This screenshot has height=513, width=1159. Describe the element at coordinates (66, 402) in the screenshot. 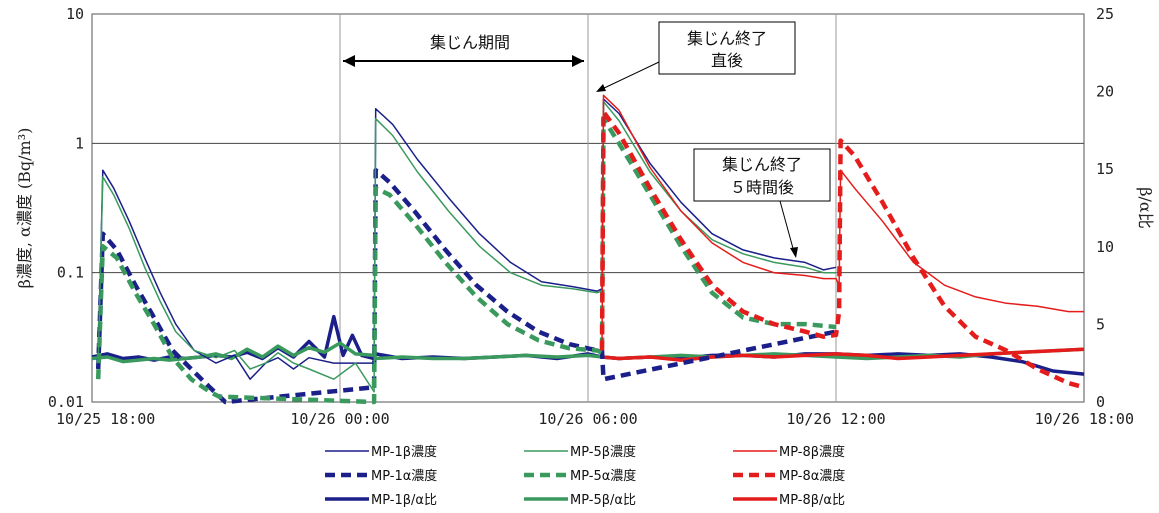

I see `y-tick-label: 0.01` at that location.